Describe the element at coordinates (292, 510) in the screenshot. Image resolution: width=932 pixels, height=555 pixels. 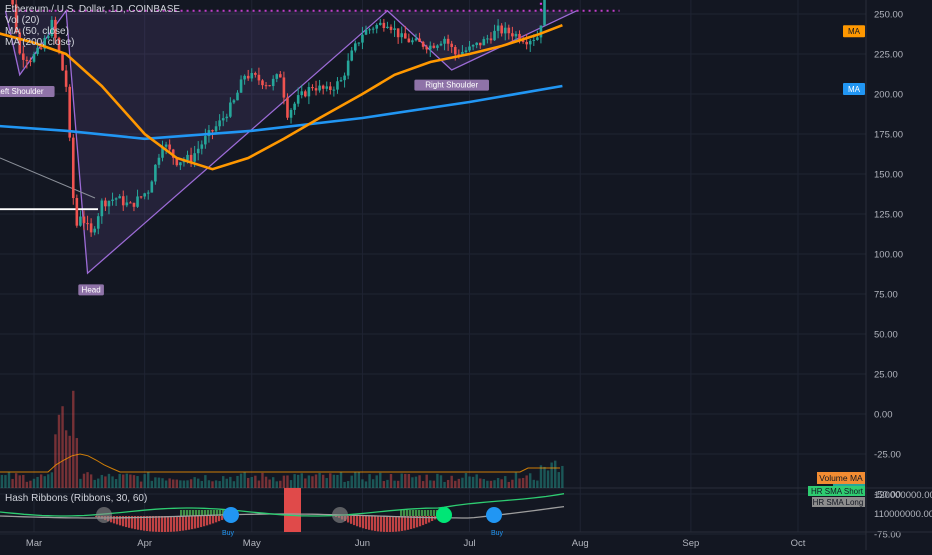
I see `hr-capitulation-bar` at that location.